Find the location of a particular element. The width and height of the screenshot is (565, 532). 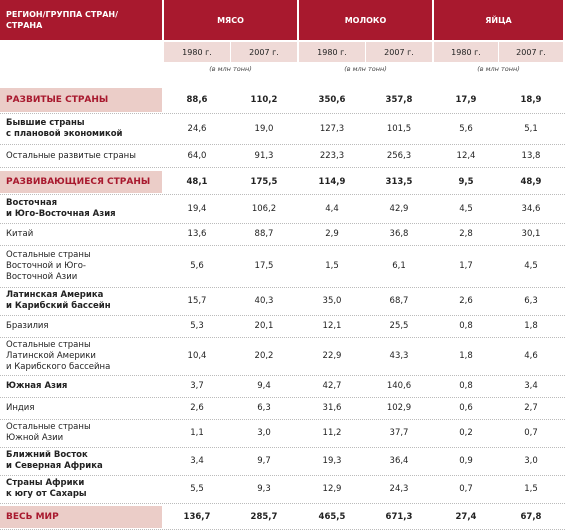

cell-value: 12,1 is located at coordinates (332, 325).